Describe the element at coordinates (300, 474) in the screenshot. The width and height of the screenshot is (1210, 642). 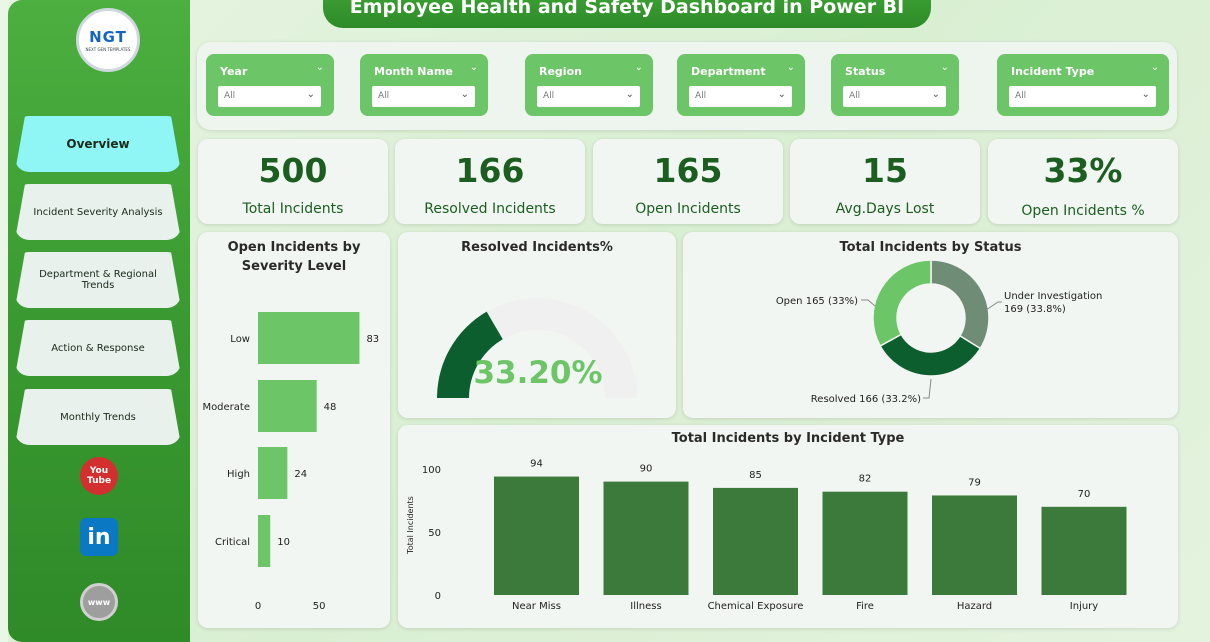
I see `severity-value-label: 24` at that location.